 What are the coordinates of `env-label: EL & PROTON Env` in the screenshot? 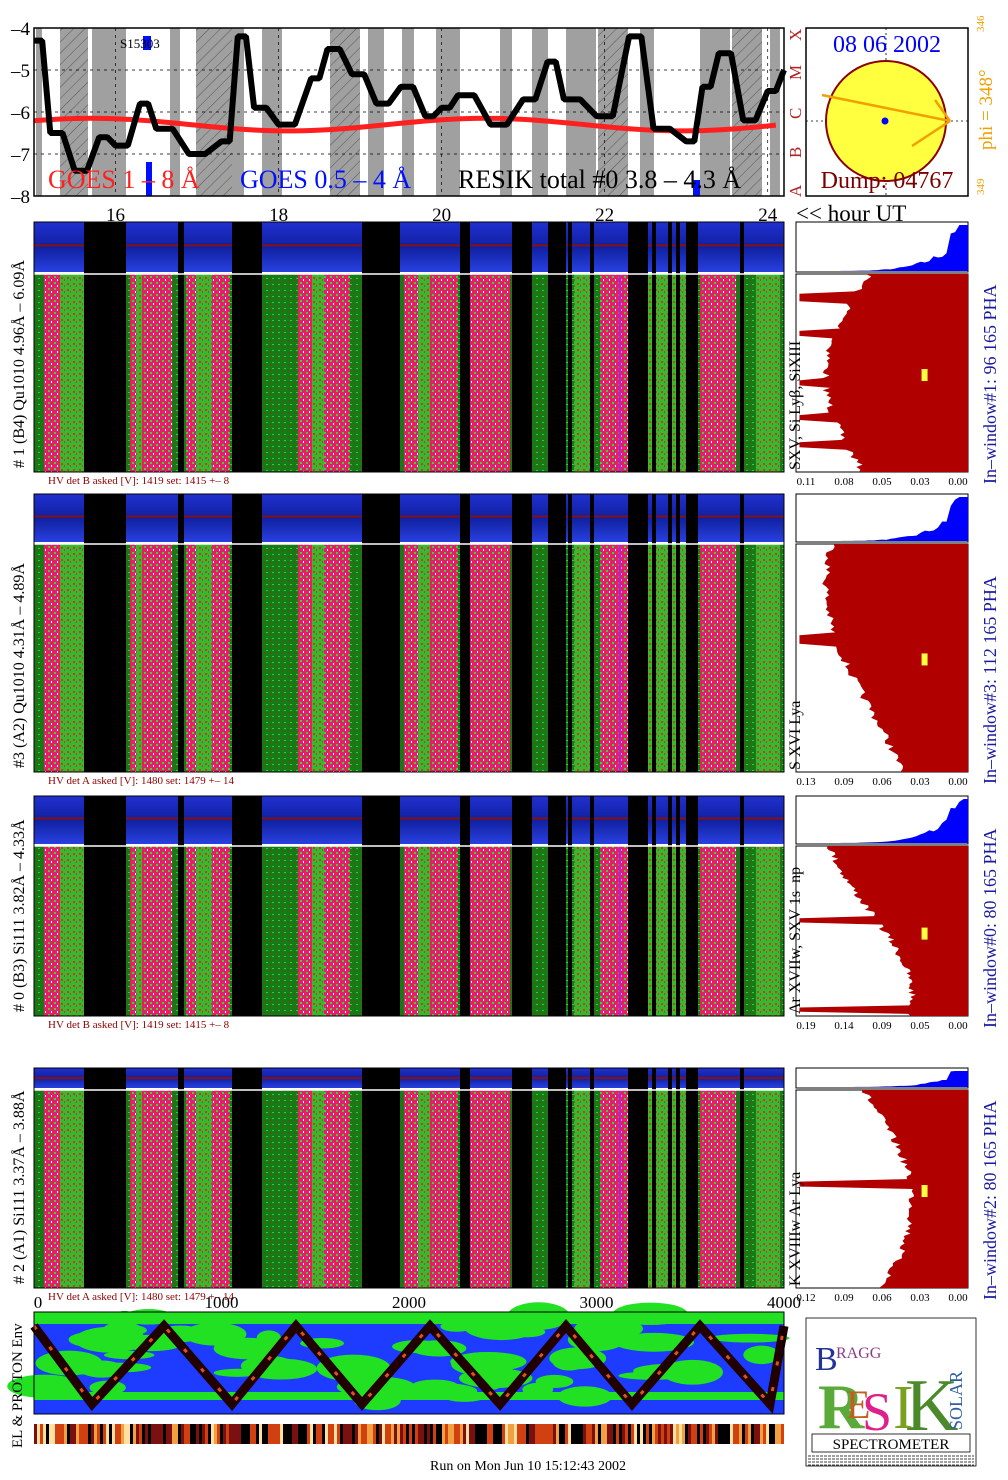 It's located at (18, 1385).